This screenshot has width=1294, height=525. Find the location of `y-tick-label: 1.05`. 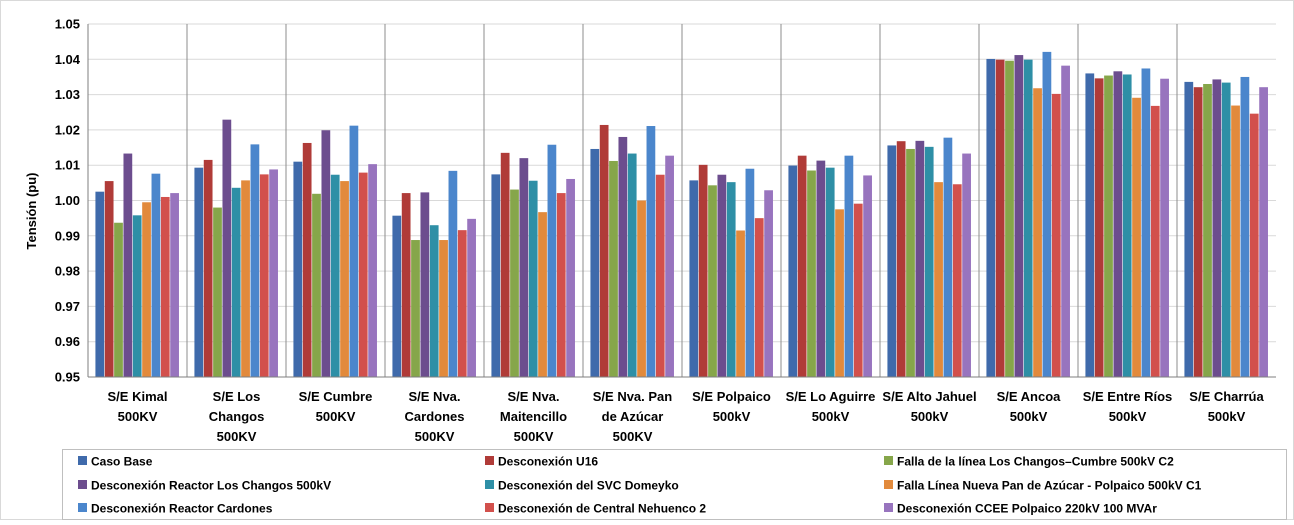

y-tick-label: 1.05 is located at coordinates (67, 24).